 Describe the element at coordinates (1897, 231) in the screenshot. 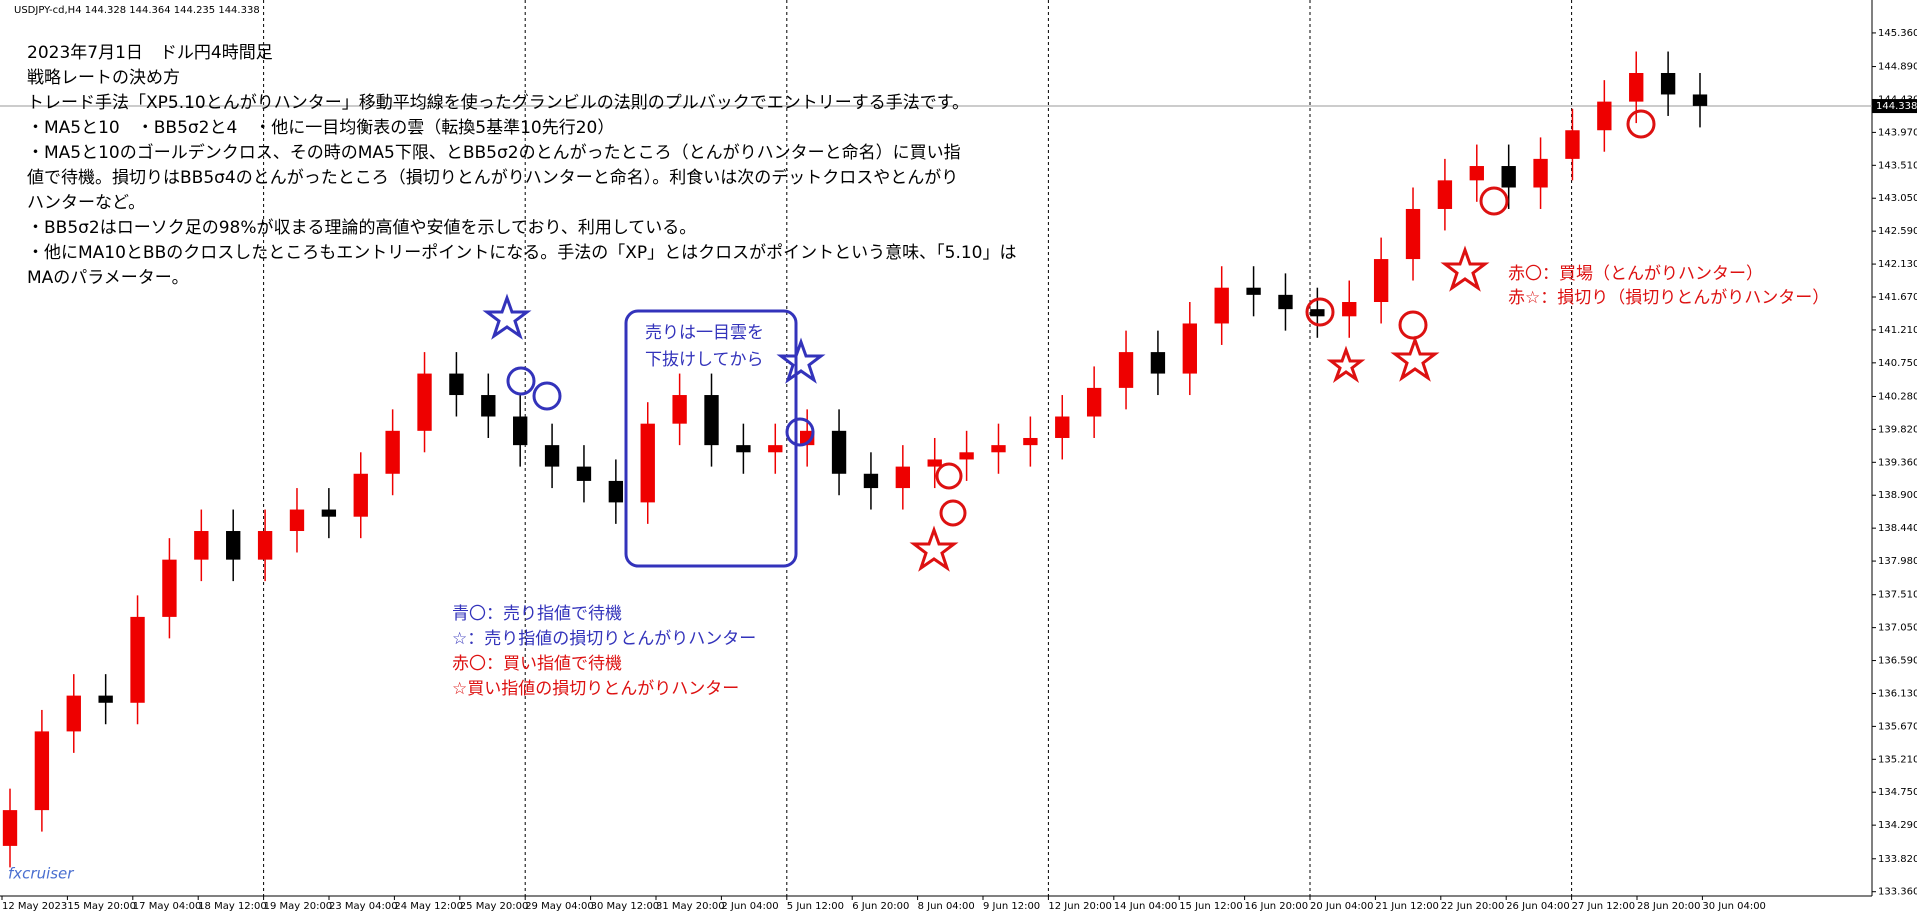

I see `y-tick-label: 142.590` at that location.